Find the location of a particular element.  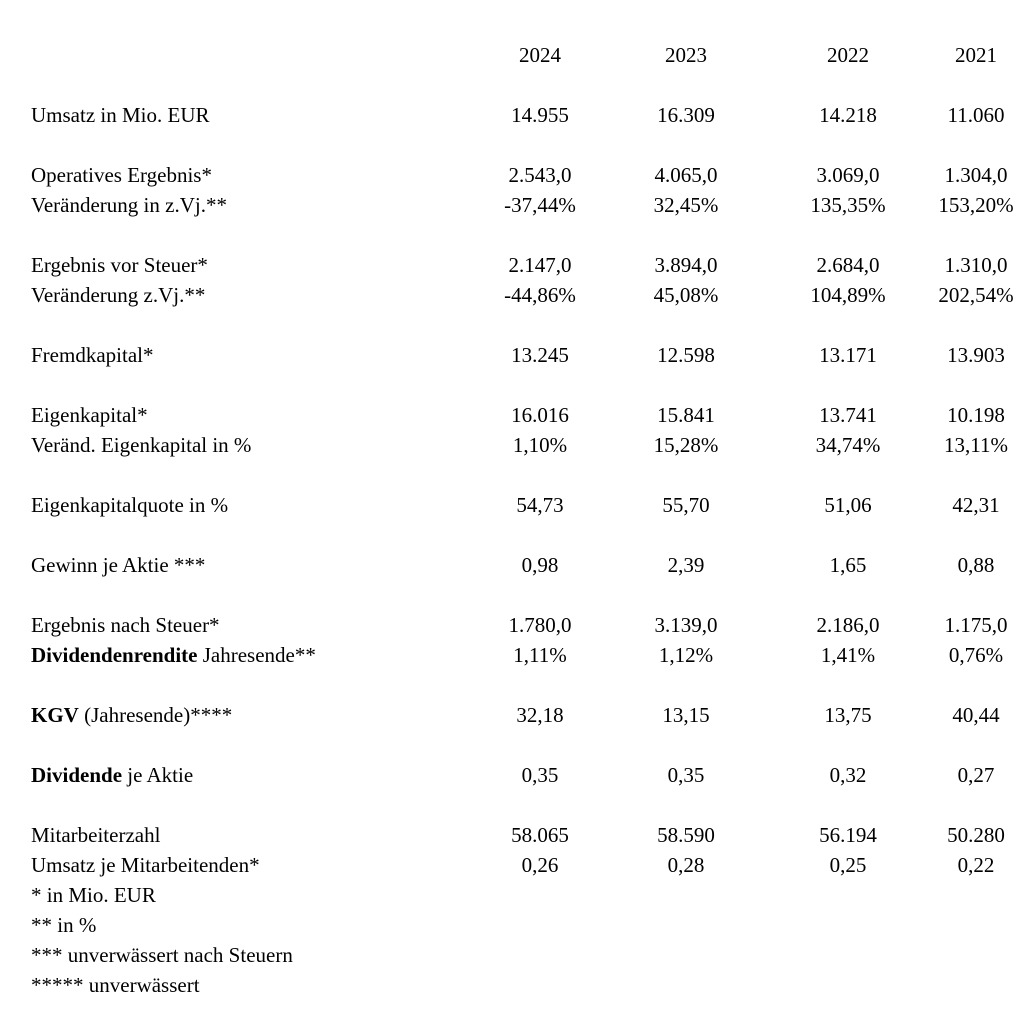

footnote-in-percent: ** in % is located at coordinates (64, 925).